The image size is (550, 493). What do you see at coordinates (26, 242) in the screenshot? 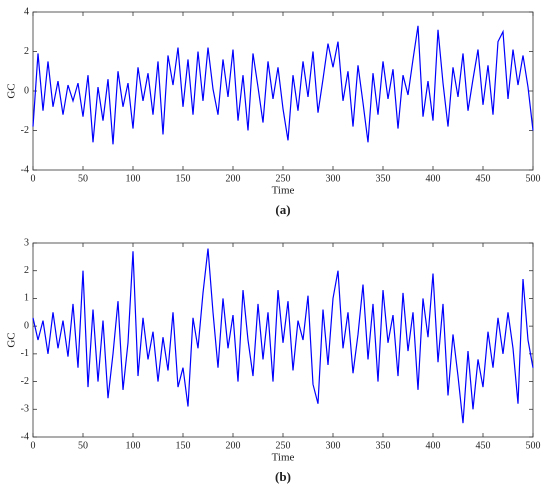
I see `y-tick-label: 3` at bounding box center [26, 242].